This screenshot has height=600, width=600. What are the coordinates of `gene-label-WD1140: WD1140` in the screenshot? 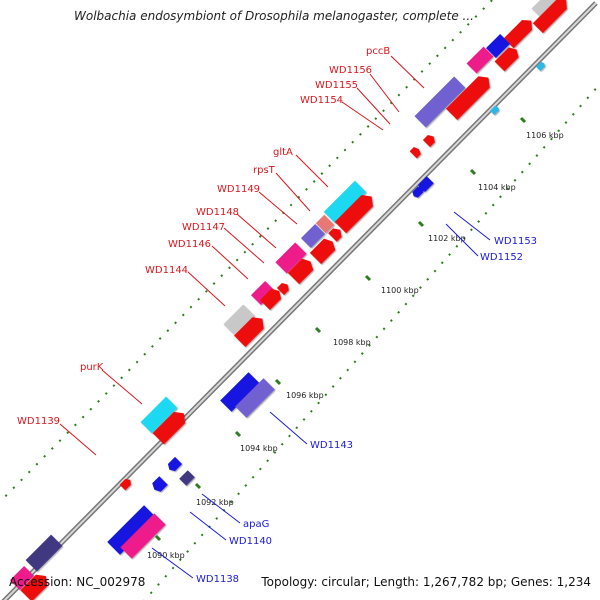 It's located at (250, 541).